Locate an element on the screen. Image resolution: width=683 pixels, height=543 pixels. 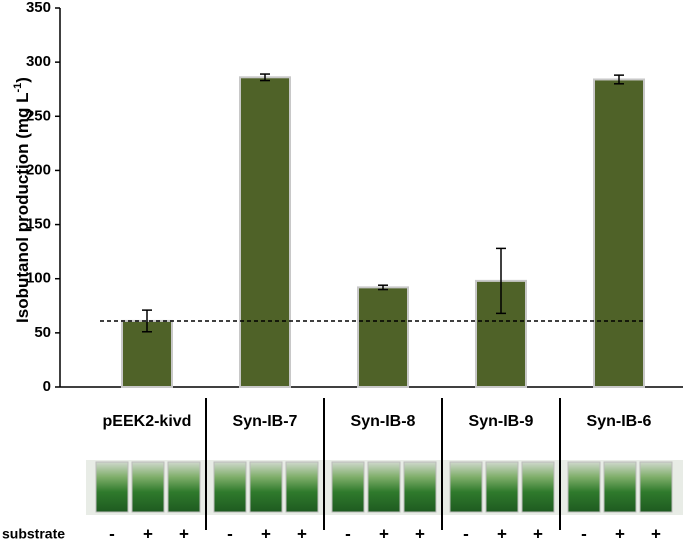
y-tick-label: 200 is located at coordinates (38, 169).